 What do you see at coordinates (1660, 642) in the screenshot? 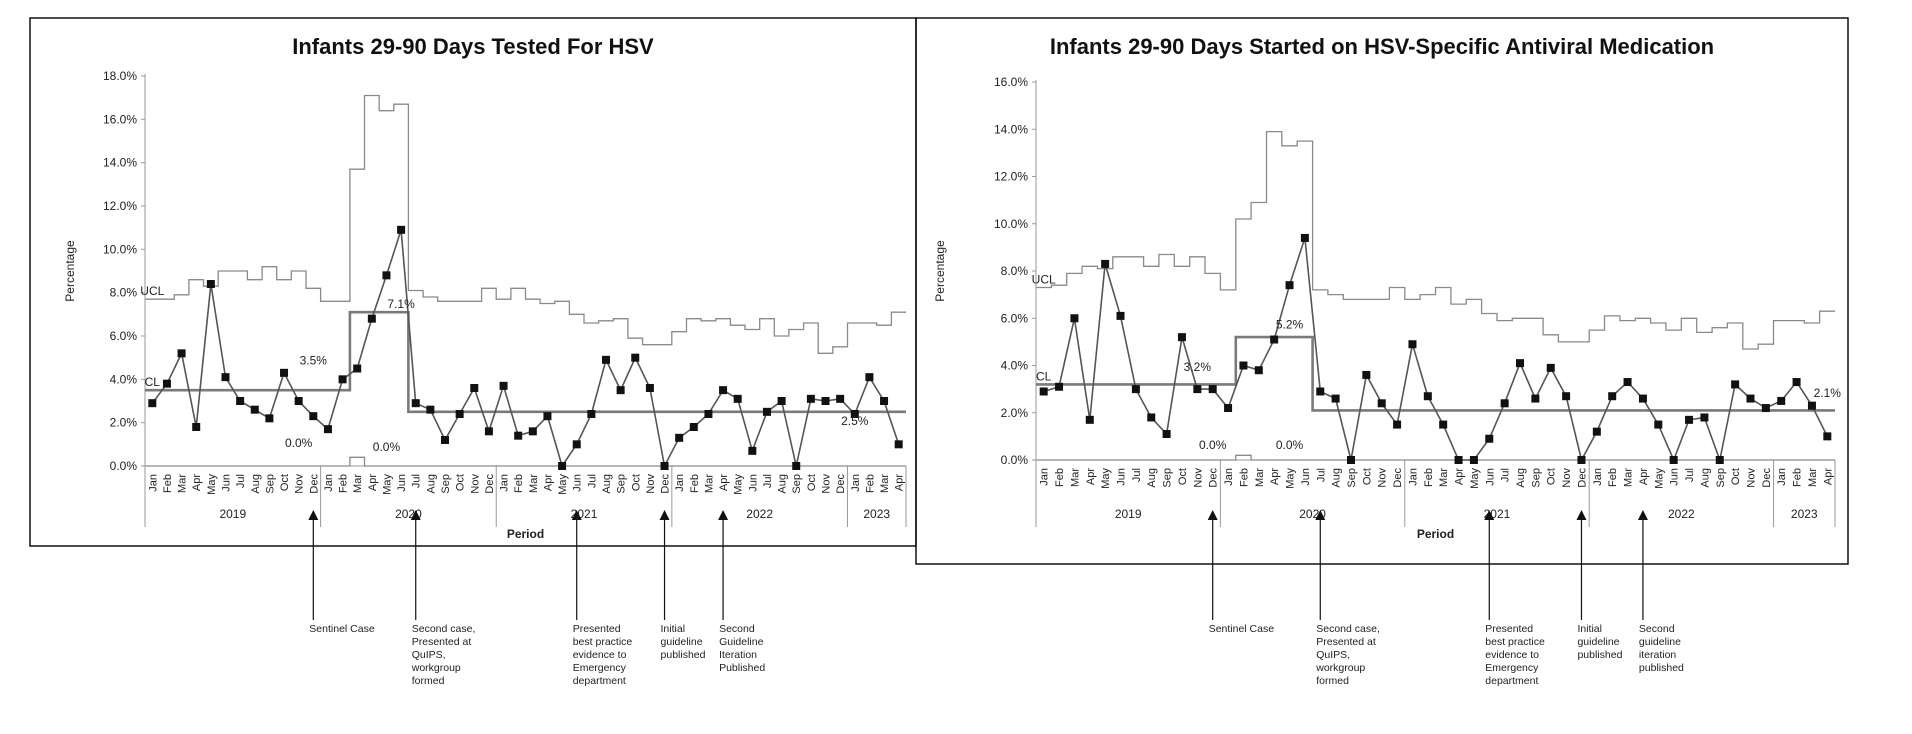
I see `event-label: guideline` at bounding box center [1660, 642].